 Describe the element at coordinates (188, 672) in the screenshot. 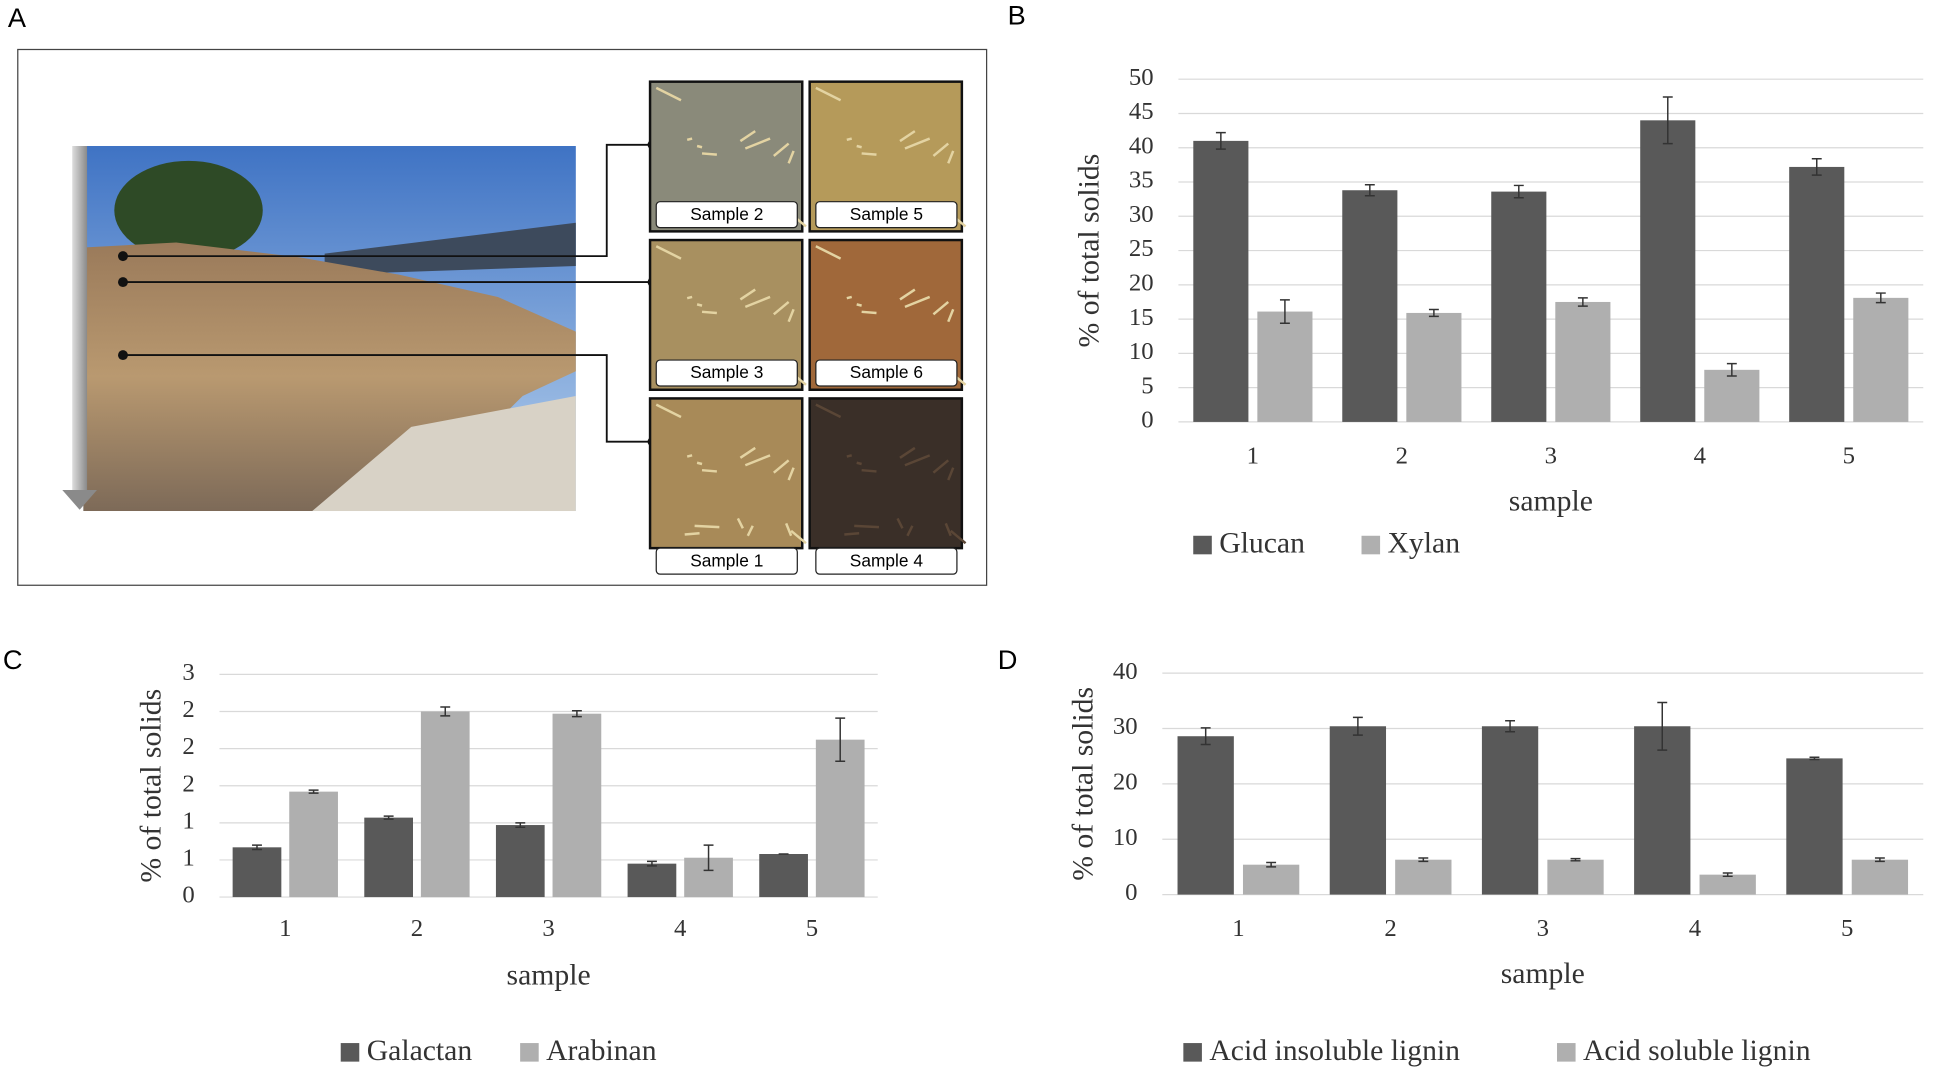

I see `y-tick-label: 3` at that location.